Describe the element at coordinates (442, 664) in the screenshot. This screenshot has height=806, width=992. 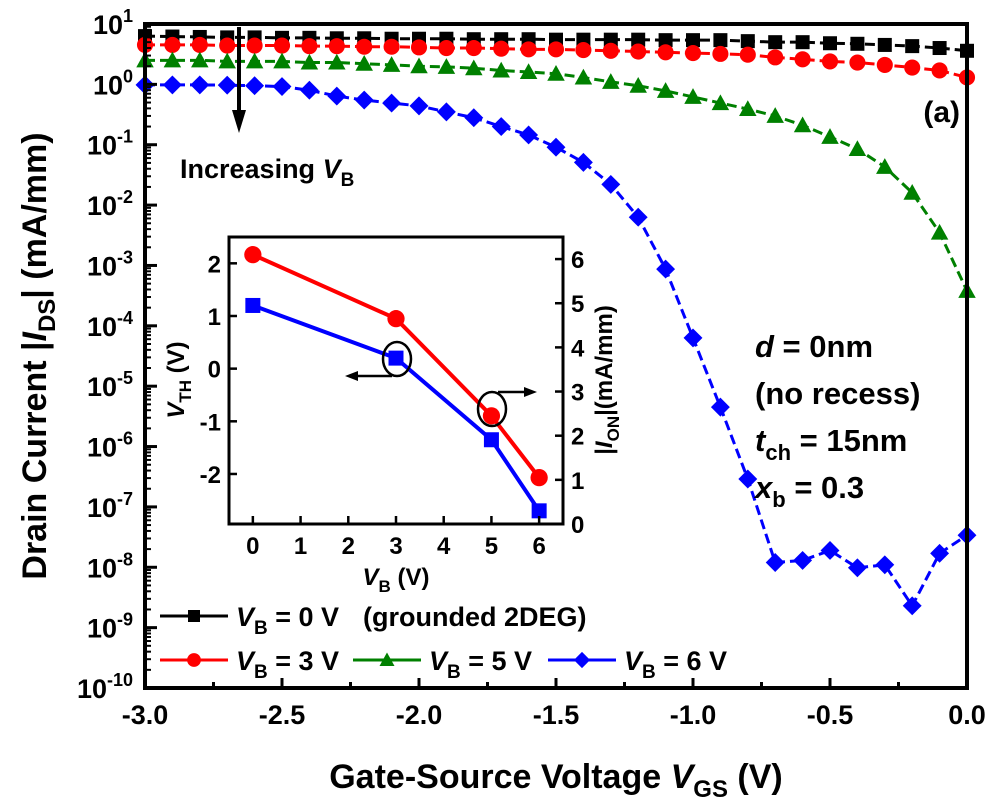
I see `legend-item: VB = 5 V` at that location.